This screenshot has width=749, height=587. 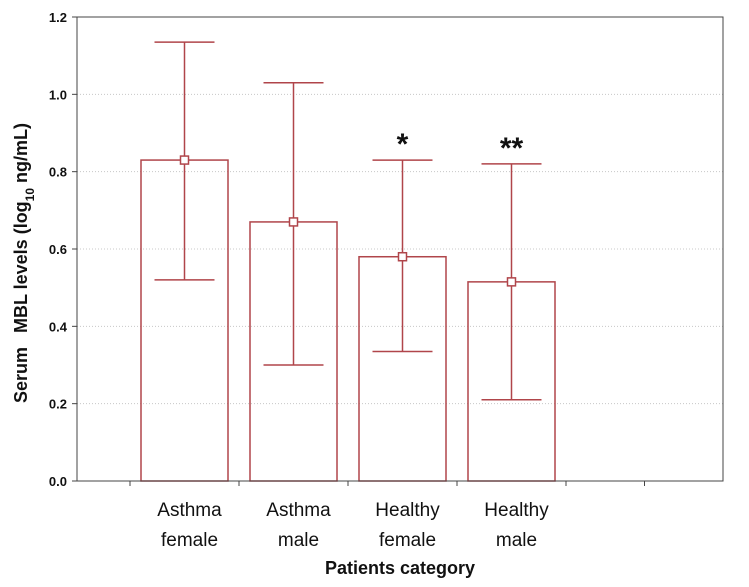 I want to click on x-axis-title: Patients category, so click(x=400, y=568).